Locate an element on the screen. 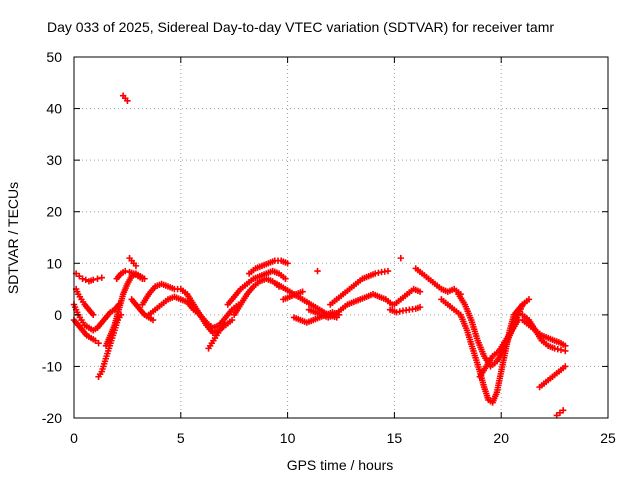 This screenshot has width=640, height=480. y-tick-label: 30 is located at coordinates (54, 160).